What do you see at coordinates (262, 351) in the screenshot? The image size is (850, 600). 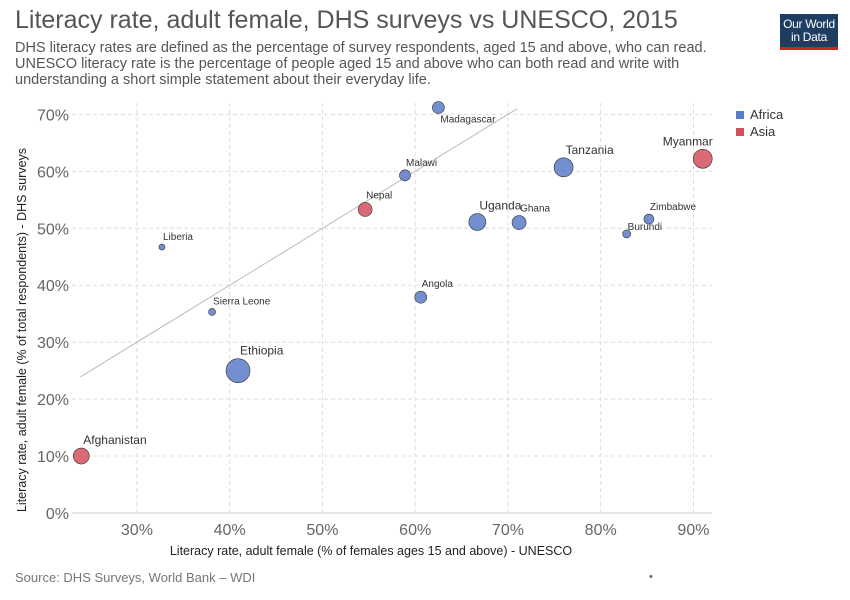 I see `point-label-ethiopia: Ethiopia` at bounding box center [262, 351].